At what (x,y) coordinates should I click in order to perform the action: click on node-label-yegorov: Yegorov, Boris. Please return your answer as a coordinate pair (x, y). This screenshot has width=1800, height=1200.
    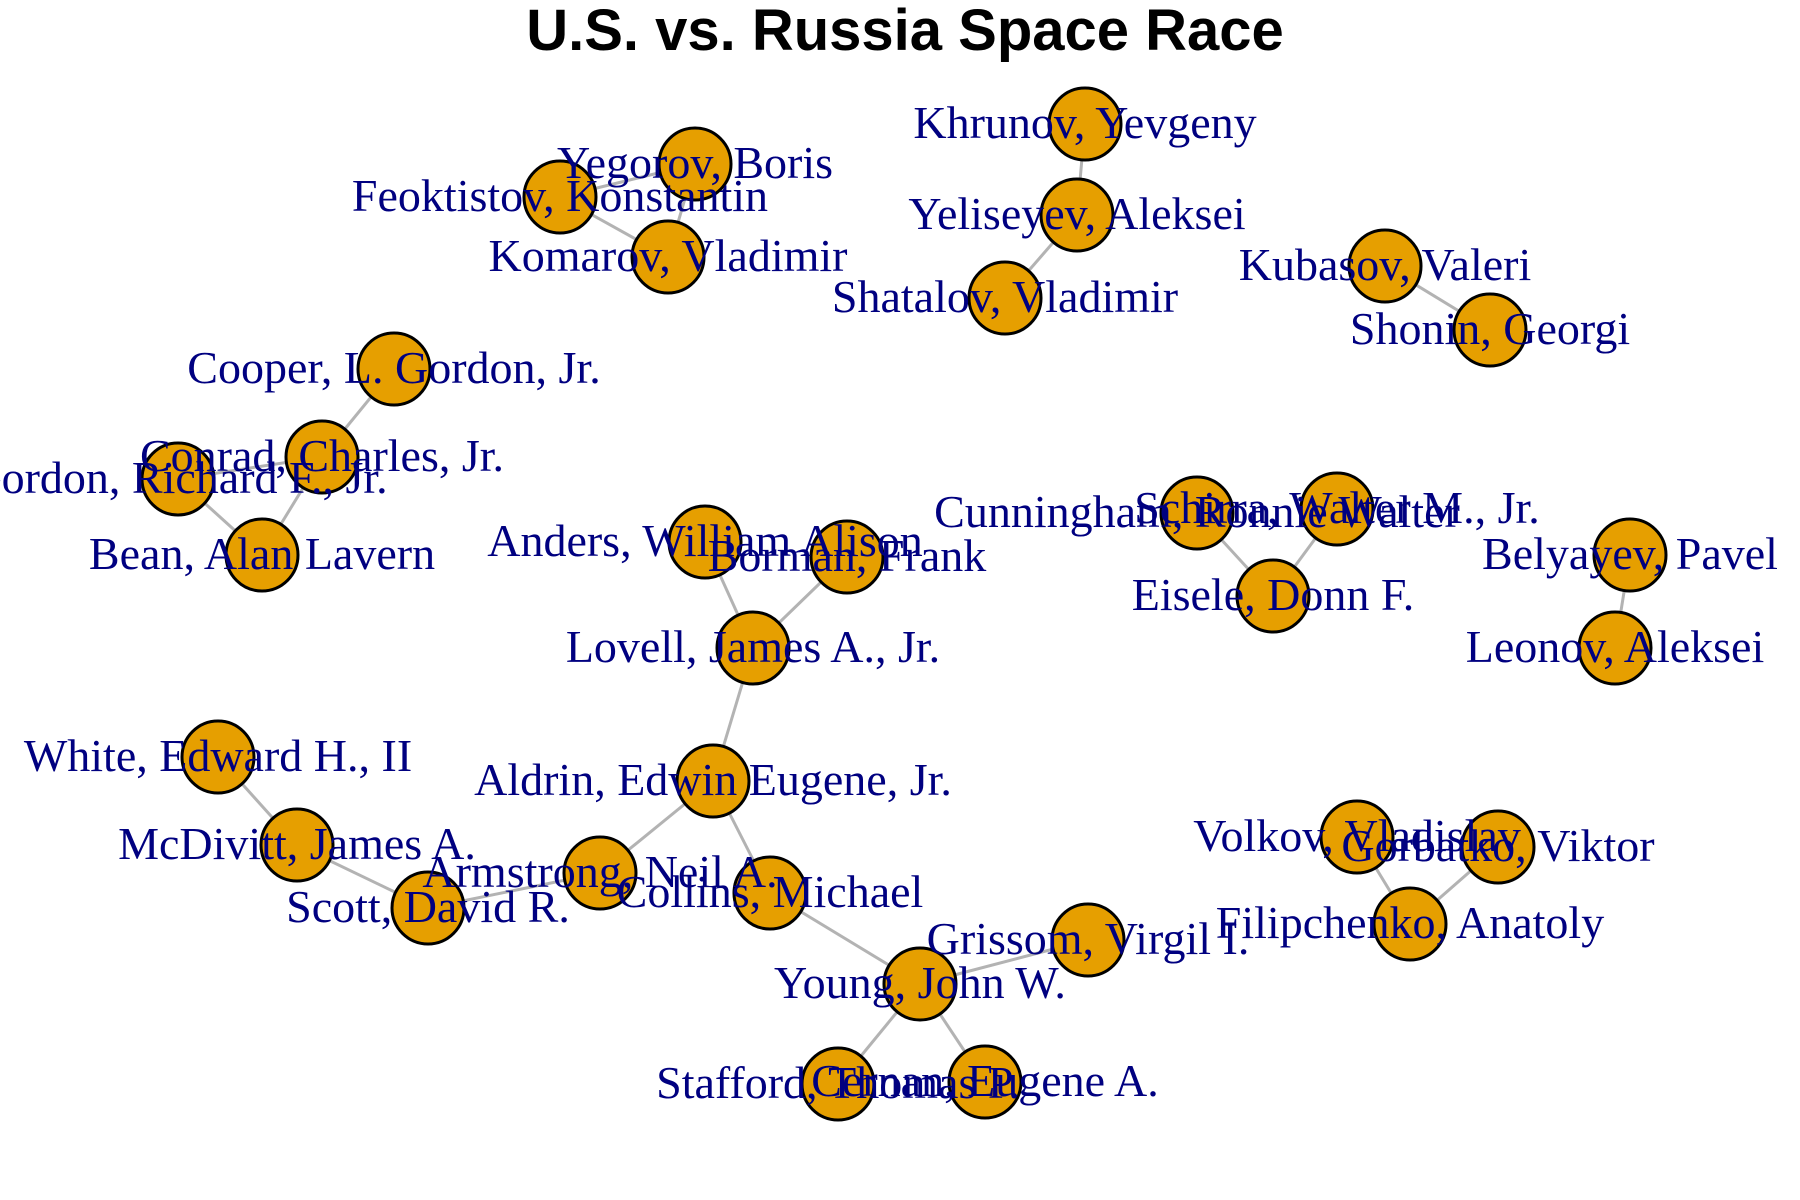
    Looking at the image, I should click on (695, 162).